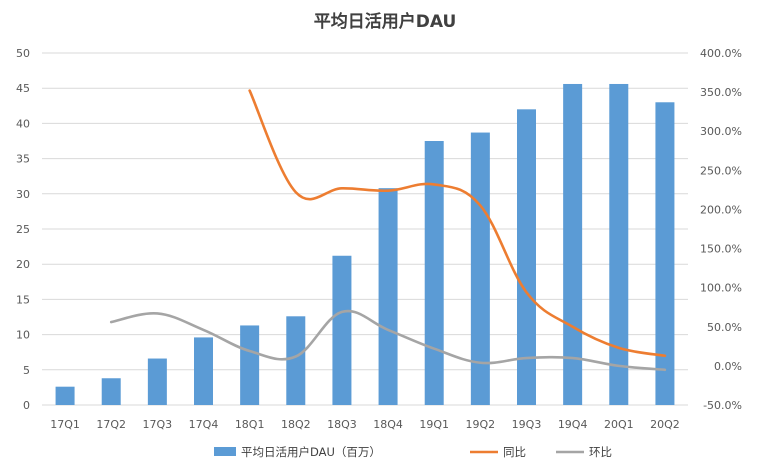  I want to click on x-axis-tick-label: 17Q4, so click(204, 424).